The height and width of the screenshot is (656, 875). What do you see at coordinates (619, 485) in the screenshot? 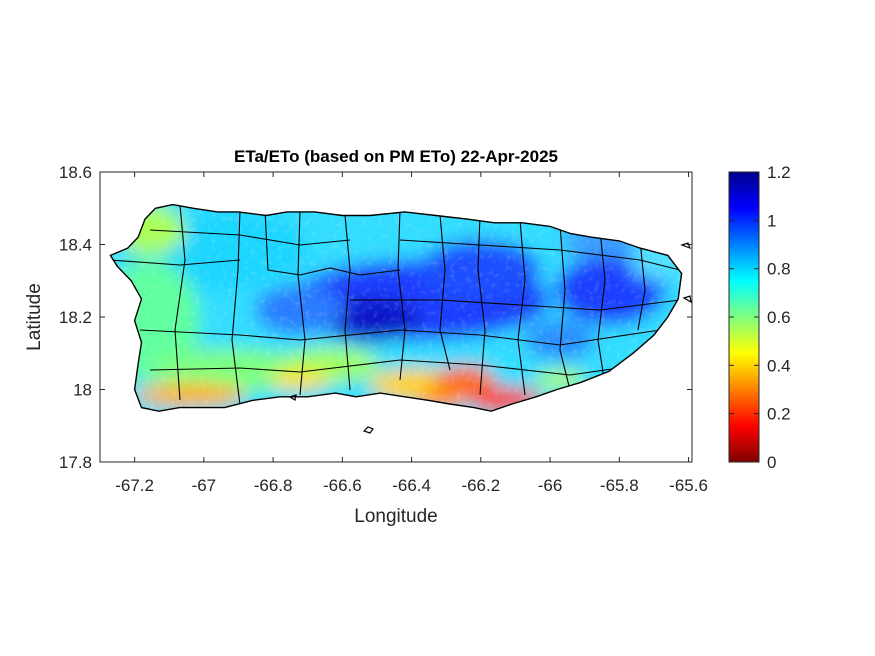
I see `x-tick-label: -65.8` at bounding box center [619, 485].